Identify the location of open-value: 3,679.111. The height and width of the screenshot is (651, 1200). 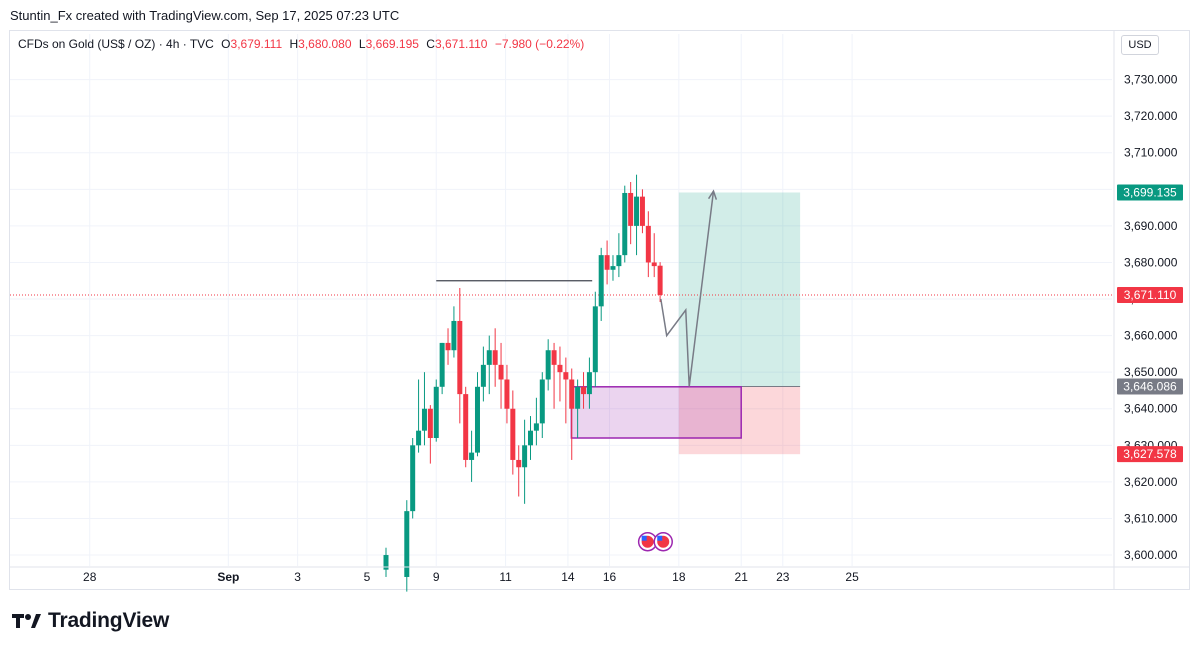
(256, 44).